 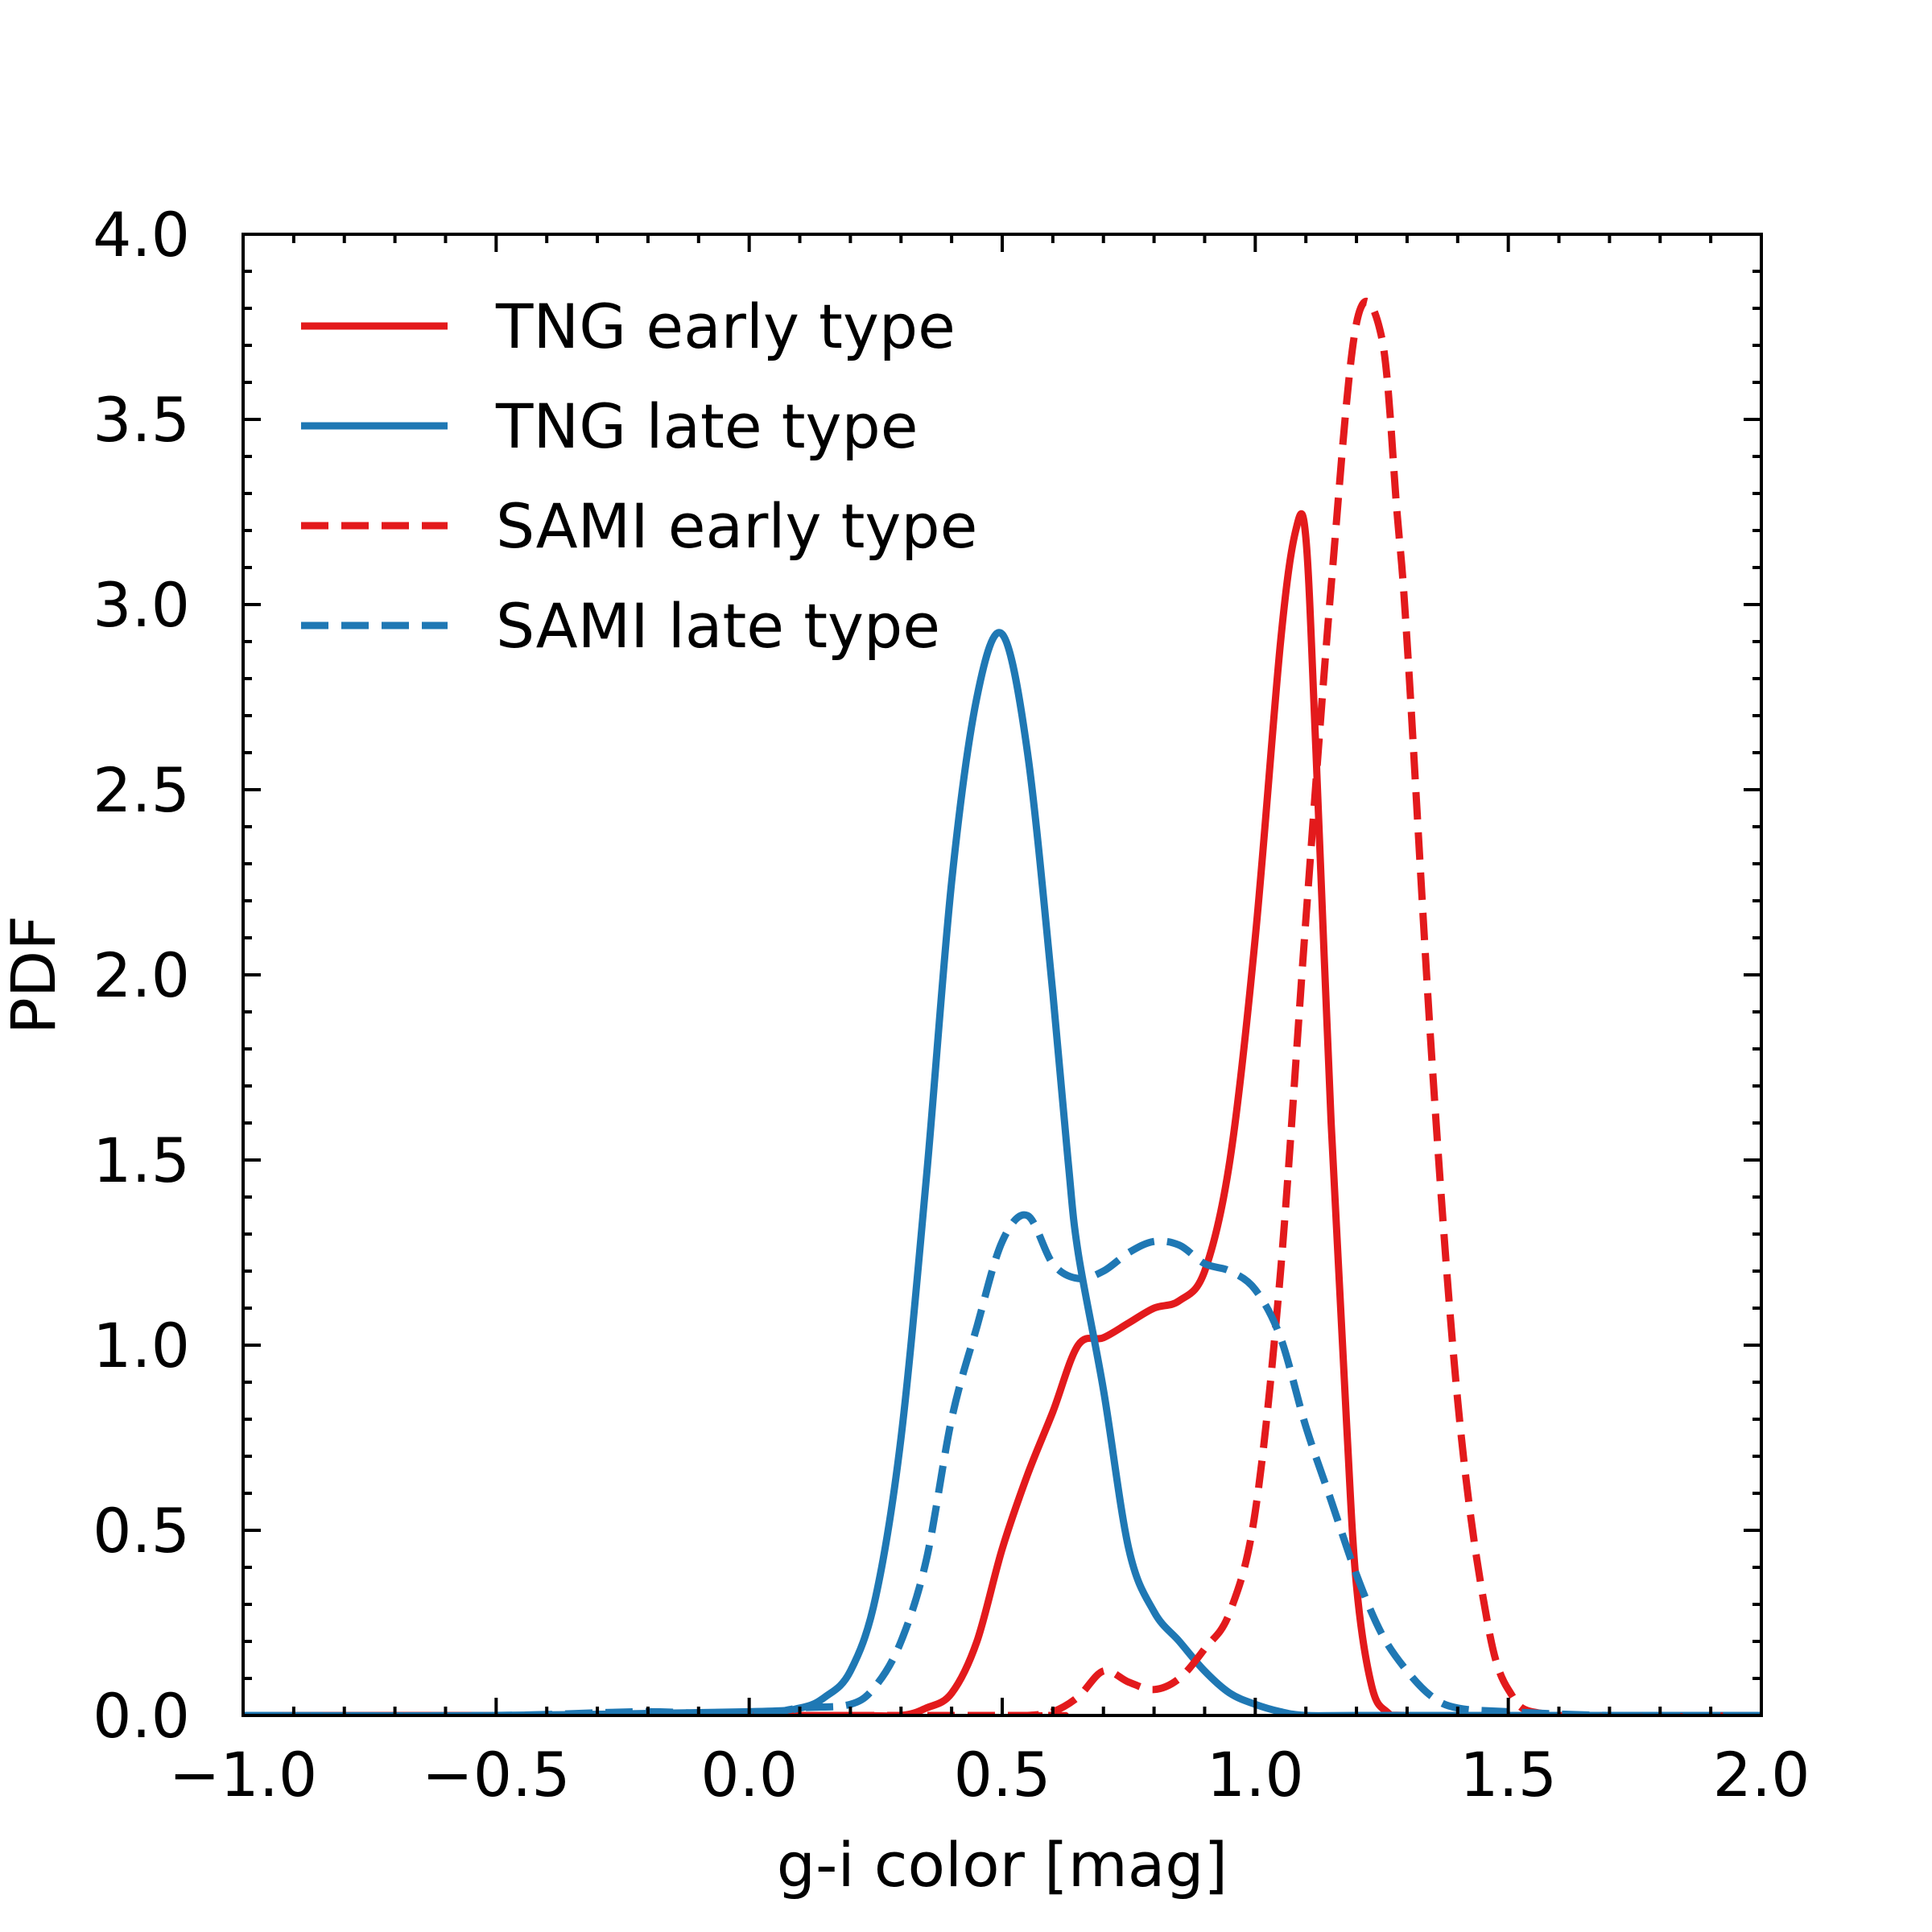 I want to click on legend-label-sami-early-type: SAMI early type, so click(x=736, y=526).